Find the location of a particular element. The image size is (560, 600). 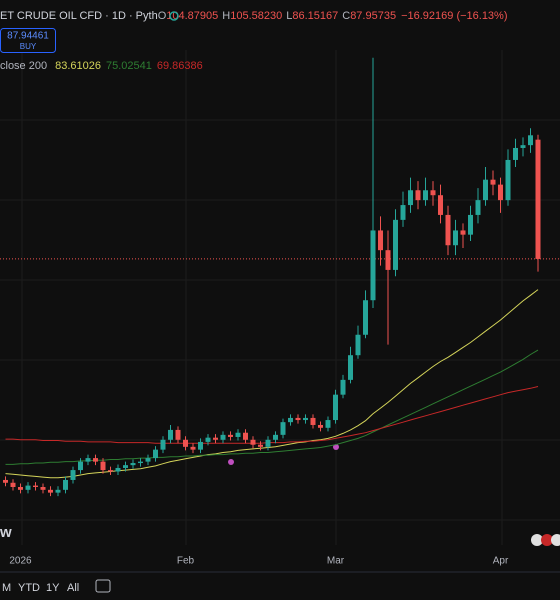

calendar-icon is located at coordinates (103, 586).